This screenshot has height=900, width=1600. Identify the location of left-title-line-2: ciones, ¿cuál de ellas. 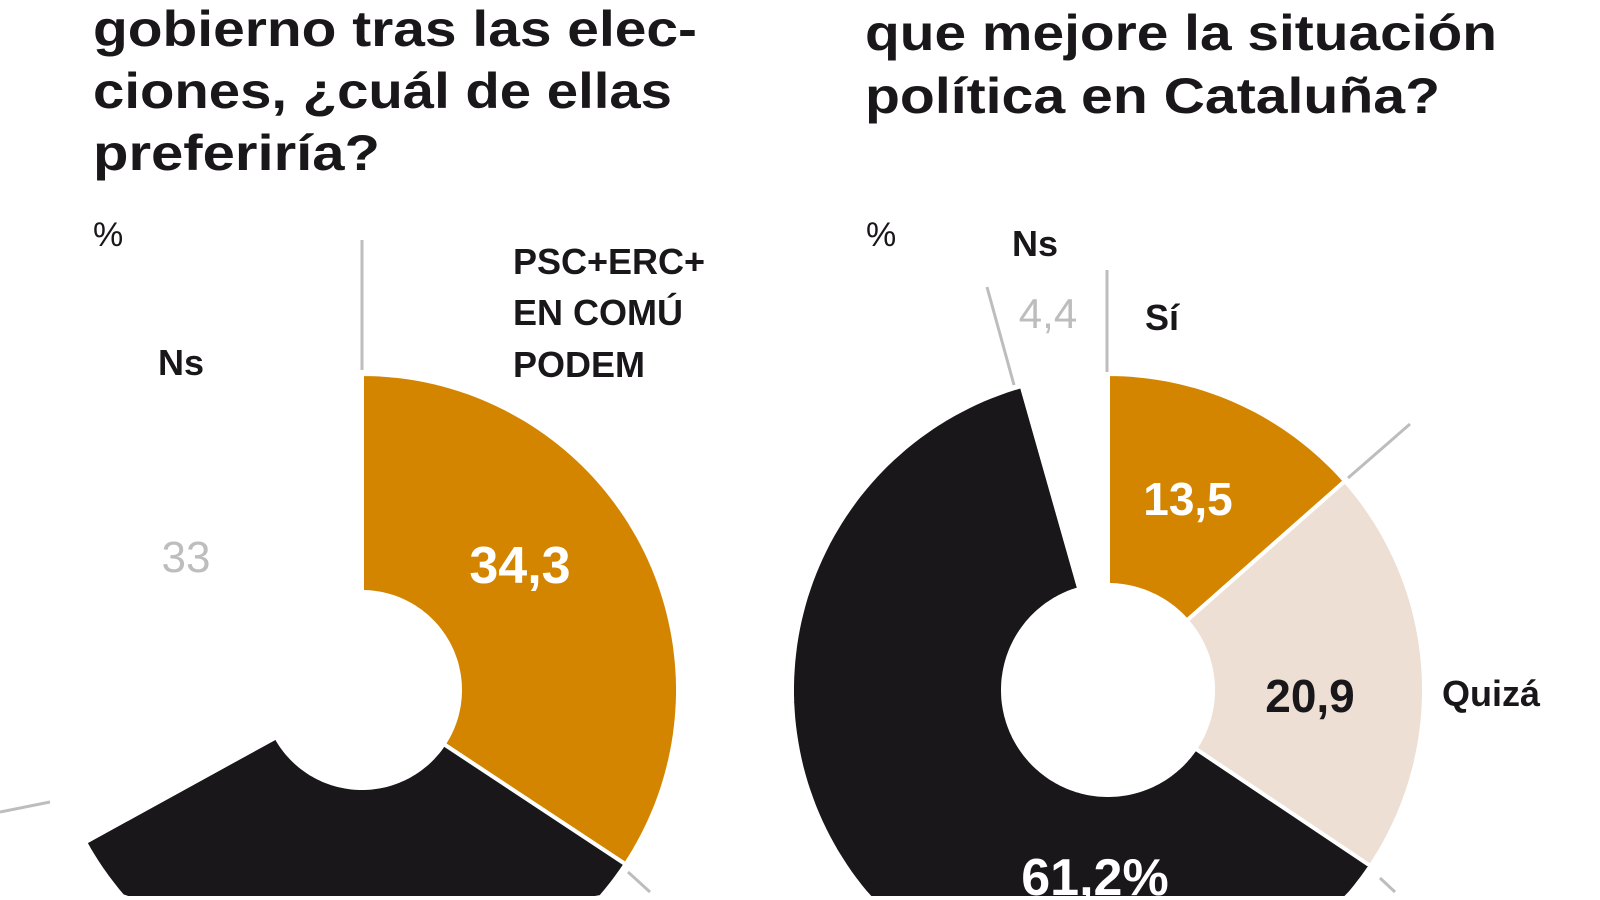
(382, 91).